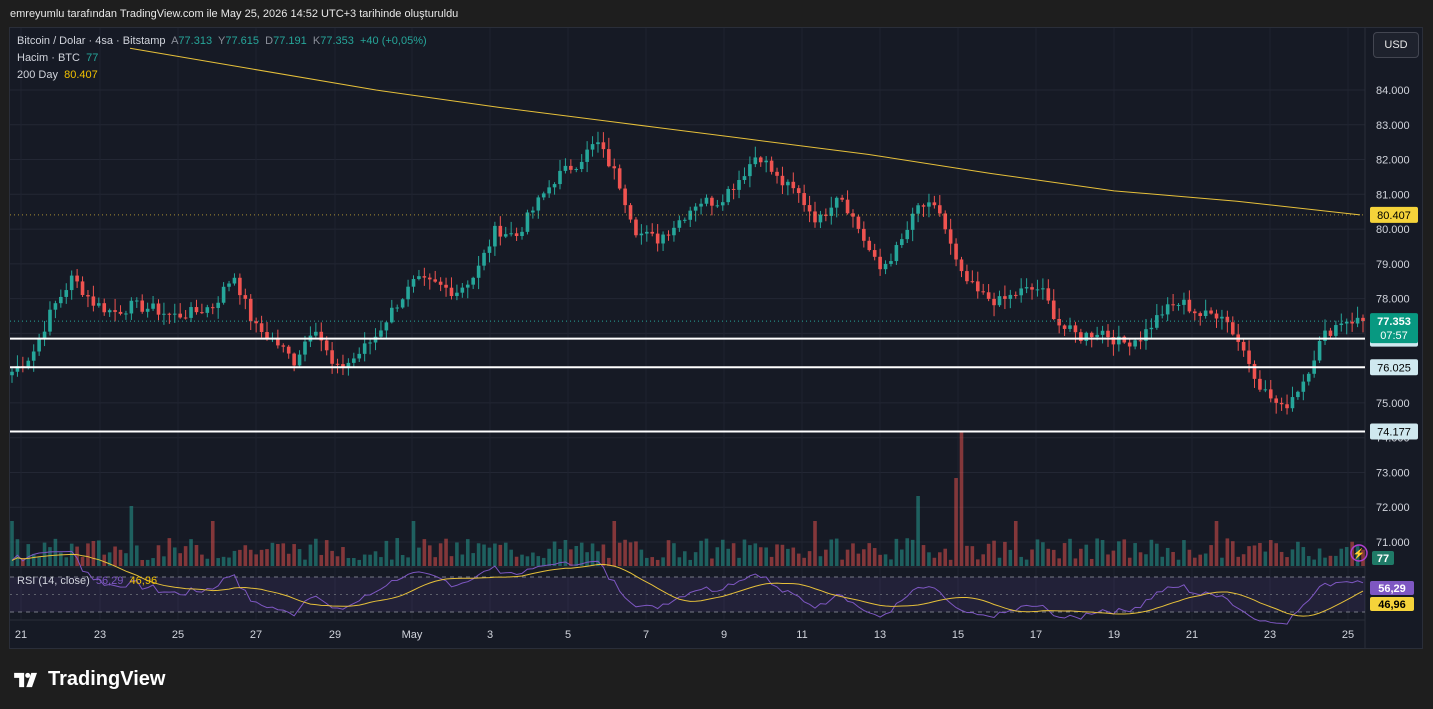 The height and width of the screenshot is (709, 1433). What do you see at coordinates (37, 75) in the screenshot?
I see `ma-label: 200 Day` at bounding box center [37, 75].